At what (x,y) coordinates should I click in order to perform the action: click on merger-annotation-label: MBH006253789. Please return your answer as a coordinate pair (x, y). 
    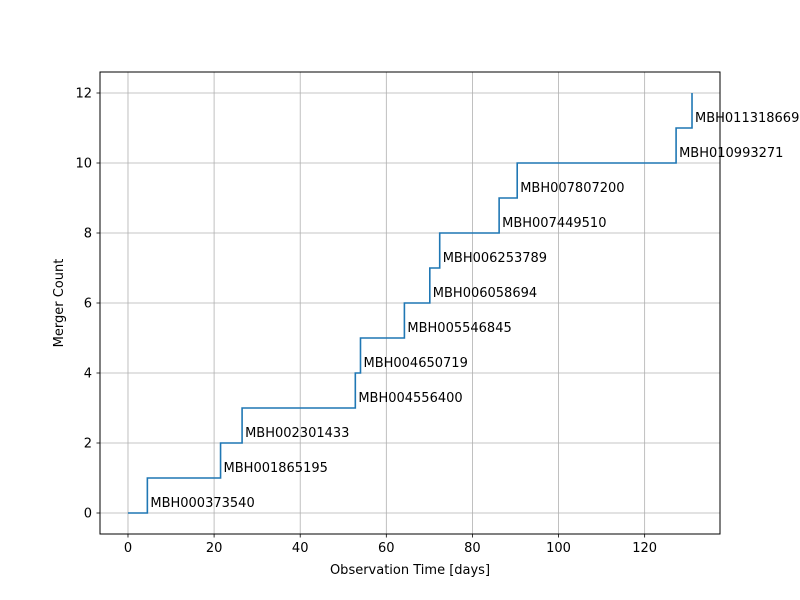
    Looking at the image, I should click on (495, 258).